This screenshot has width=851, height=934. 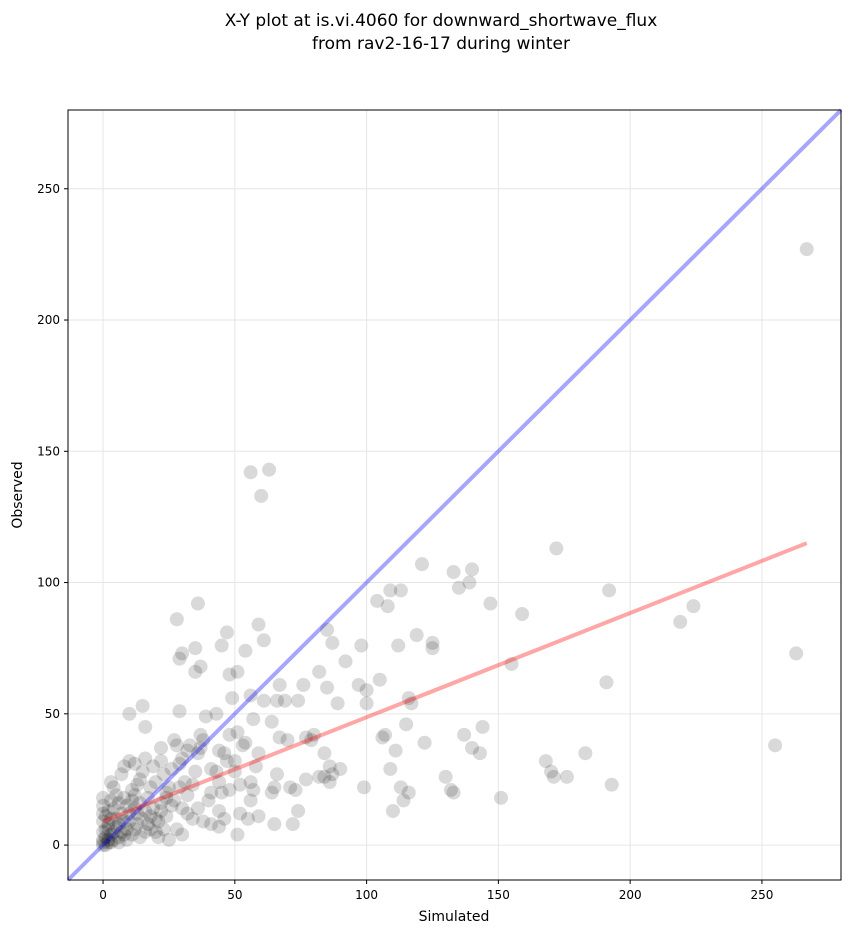 What do you see at coordinates (441, 44) in the screenshot?
I see `chart-title-line-2: from rav2-16-17 during winter` at bounding box center [441, 44].